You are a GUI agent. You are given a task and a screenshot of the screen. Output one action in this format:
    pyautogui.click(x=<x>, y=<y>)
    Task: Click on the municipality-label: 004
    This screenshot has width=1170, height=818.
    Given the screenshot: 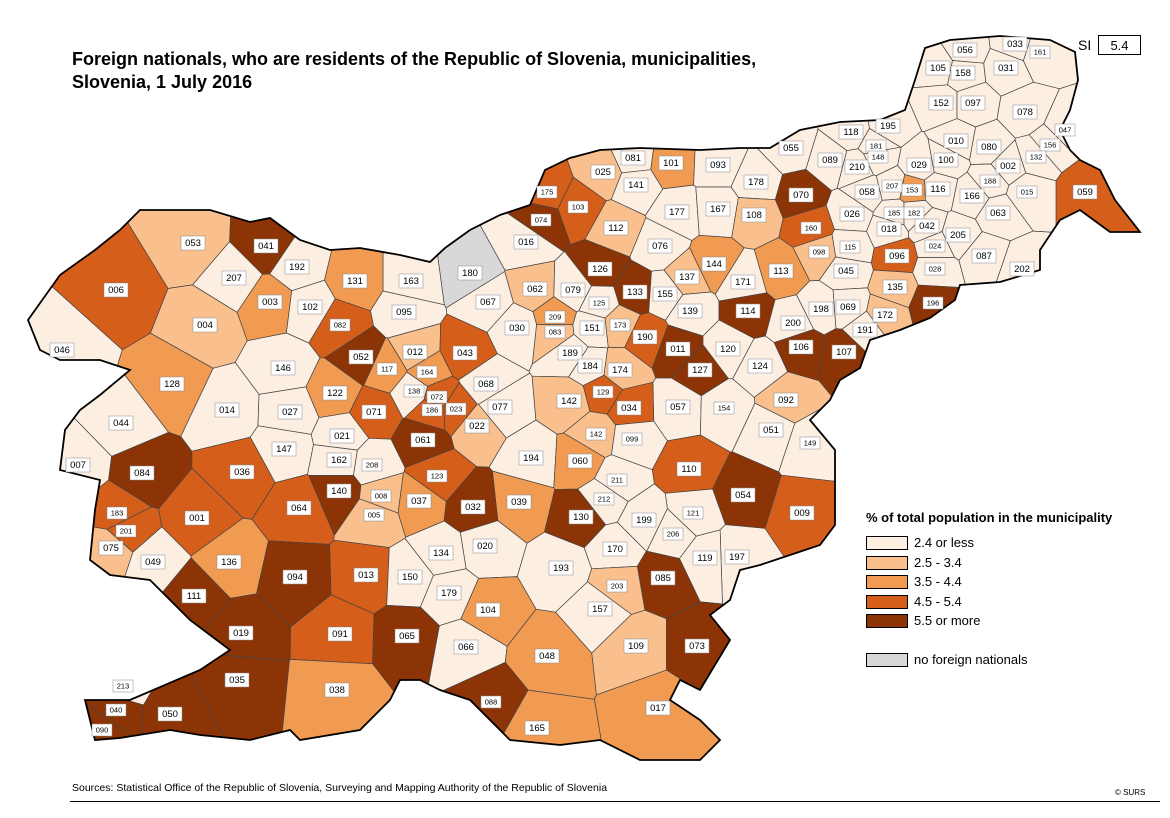 What is the action you would take?
    pyautogui.click(x=205, y=325)
    